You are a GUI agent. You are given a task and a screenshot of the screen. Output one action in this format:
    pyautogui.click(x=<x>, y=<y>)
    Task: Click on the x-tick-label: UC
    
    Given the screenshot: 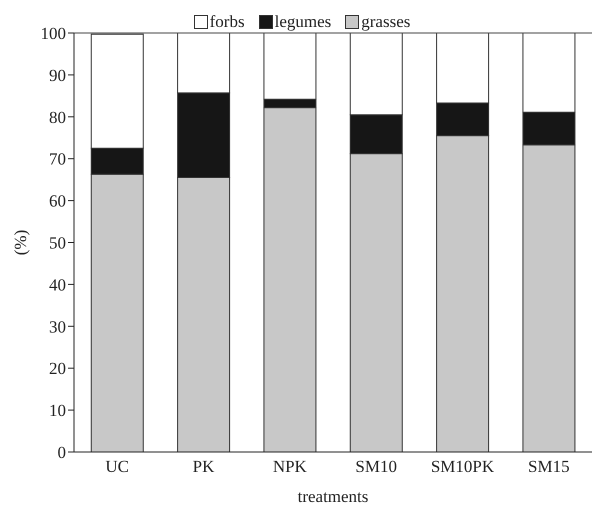 What is the action you would take?
    pyautogui.click(x=117, y=466)
    